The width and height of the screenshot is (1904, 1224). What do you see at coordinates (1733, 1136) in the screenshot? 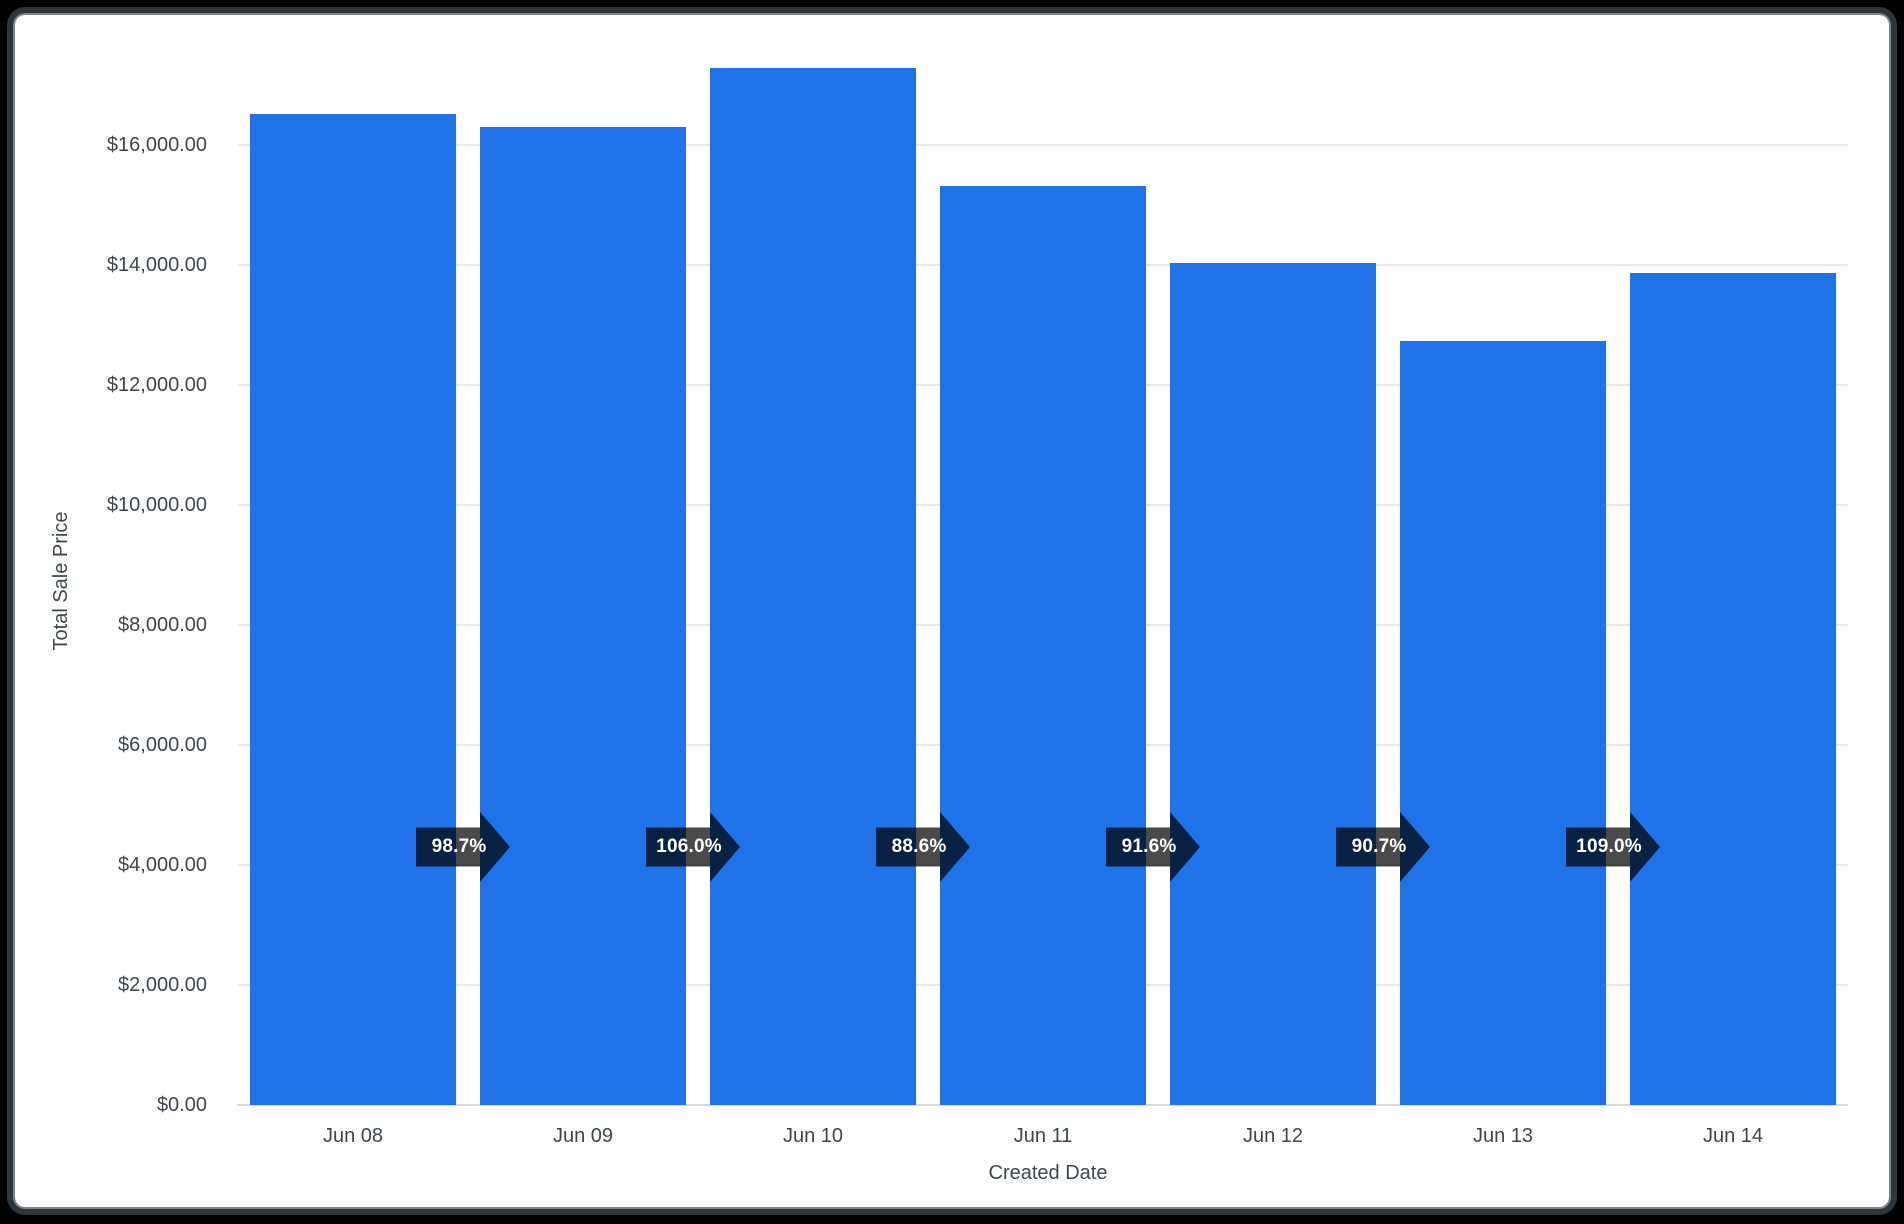
I see `x-tick-label: Jun 14` at bounding box center [1733, 1136].